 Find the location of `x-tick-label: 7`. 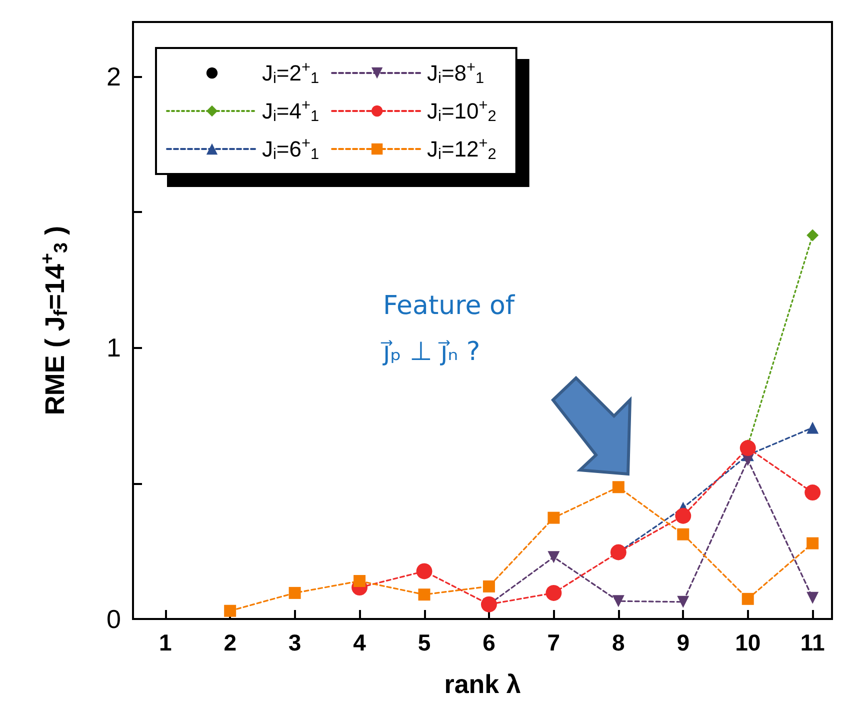

x-tick-label: 7 is located at coordinates (553, 643).